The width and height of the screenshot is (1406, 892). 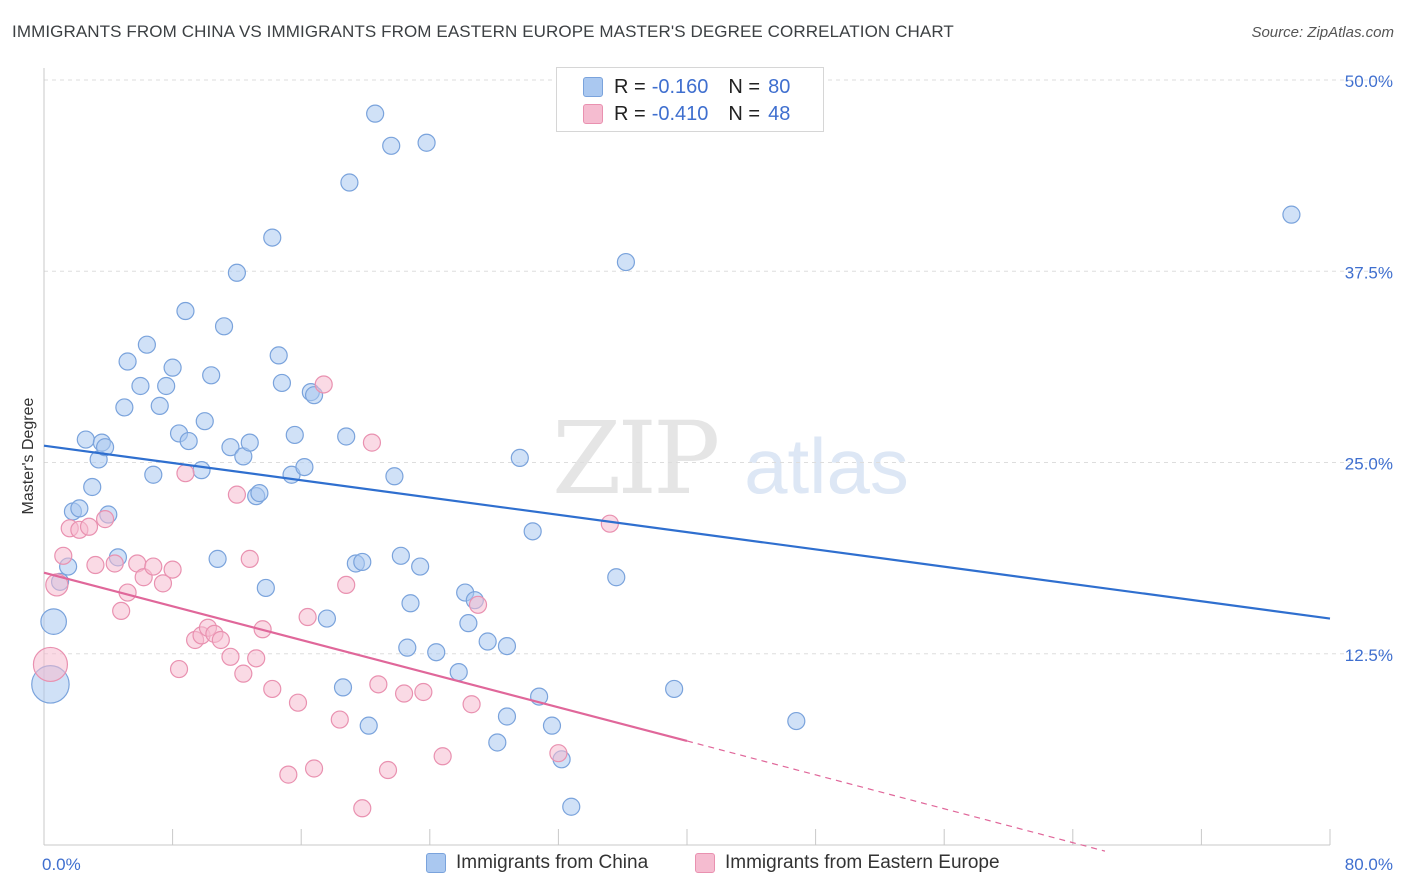 I want to click on legend-row-eastern-europe: R = -0.410 N = 48, so click(x=686, y=114).